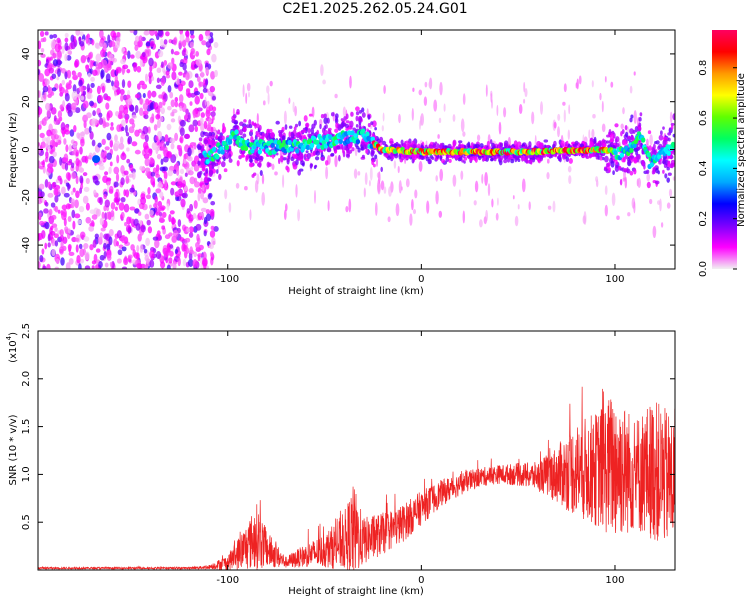 This screenshot has height=600, width=750. What do you see at coordinates (703, 168) in the screenshot?
I see `colorbar-tick-label: 0.4` at bounding box center [703, 168].